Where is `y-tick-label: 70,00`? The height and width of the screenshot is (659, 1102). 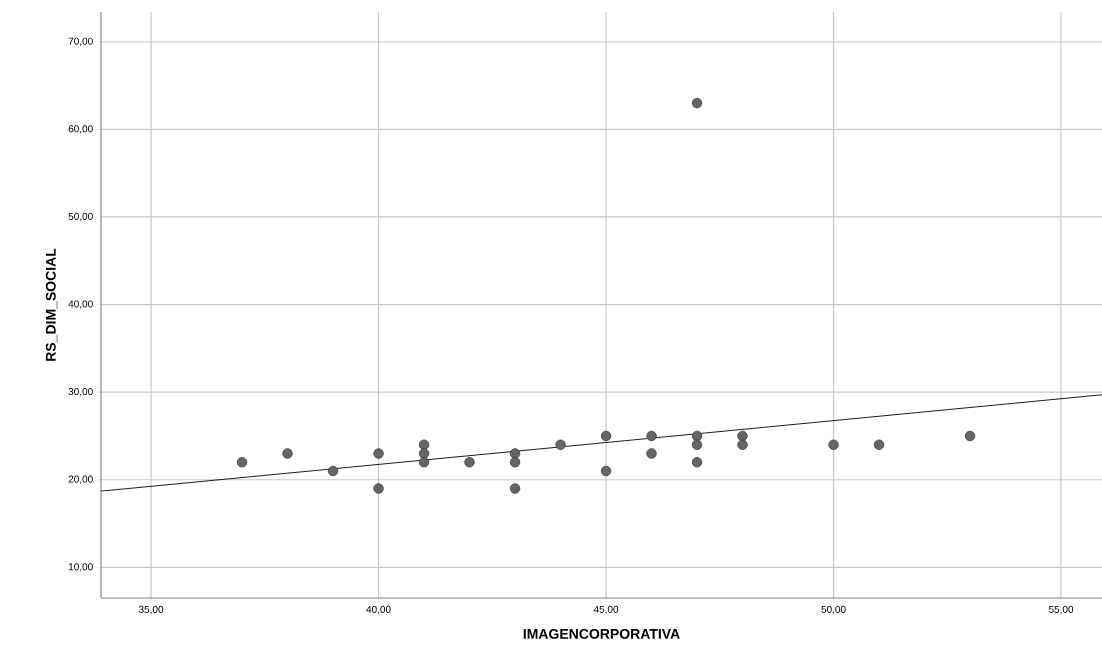
y-tick-label: 70,00 is located at coordinates (80, 41).